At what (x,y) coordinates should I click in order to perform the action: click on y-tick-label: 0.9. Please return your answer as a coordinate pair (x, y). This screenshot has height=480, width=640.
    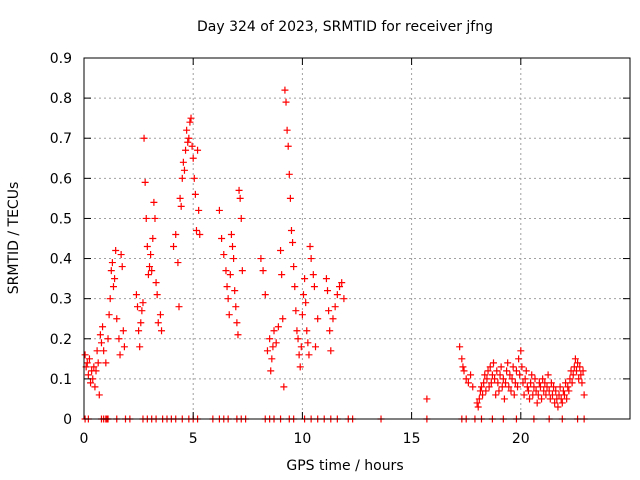
    Looking at the image, I should click on (61, 59).